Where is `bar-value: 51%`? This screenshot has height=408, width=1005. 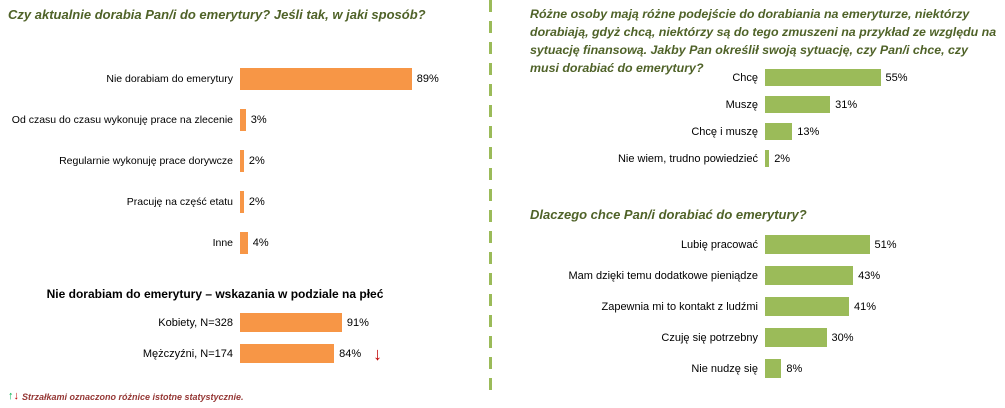
bar-value: 51% is located at coordinates (885, 244).